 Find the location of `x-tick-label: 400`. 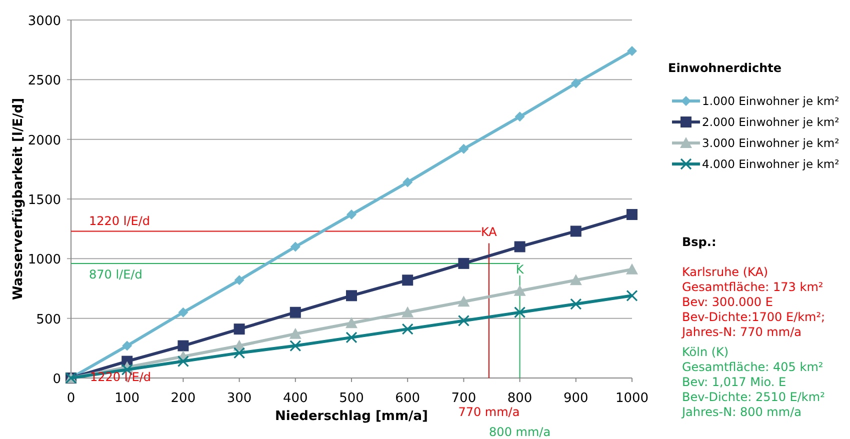

x-tick-label: 400 is located at coordinates (295, 398).